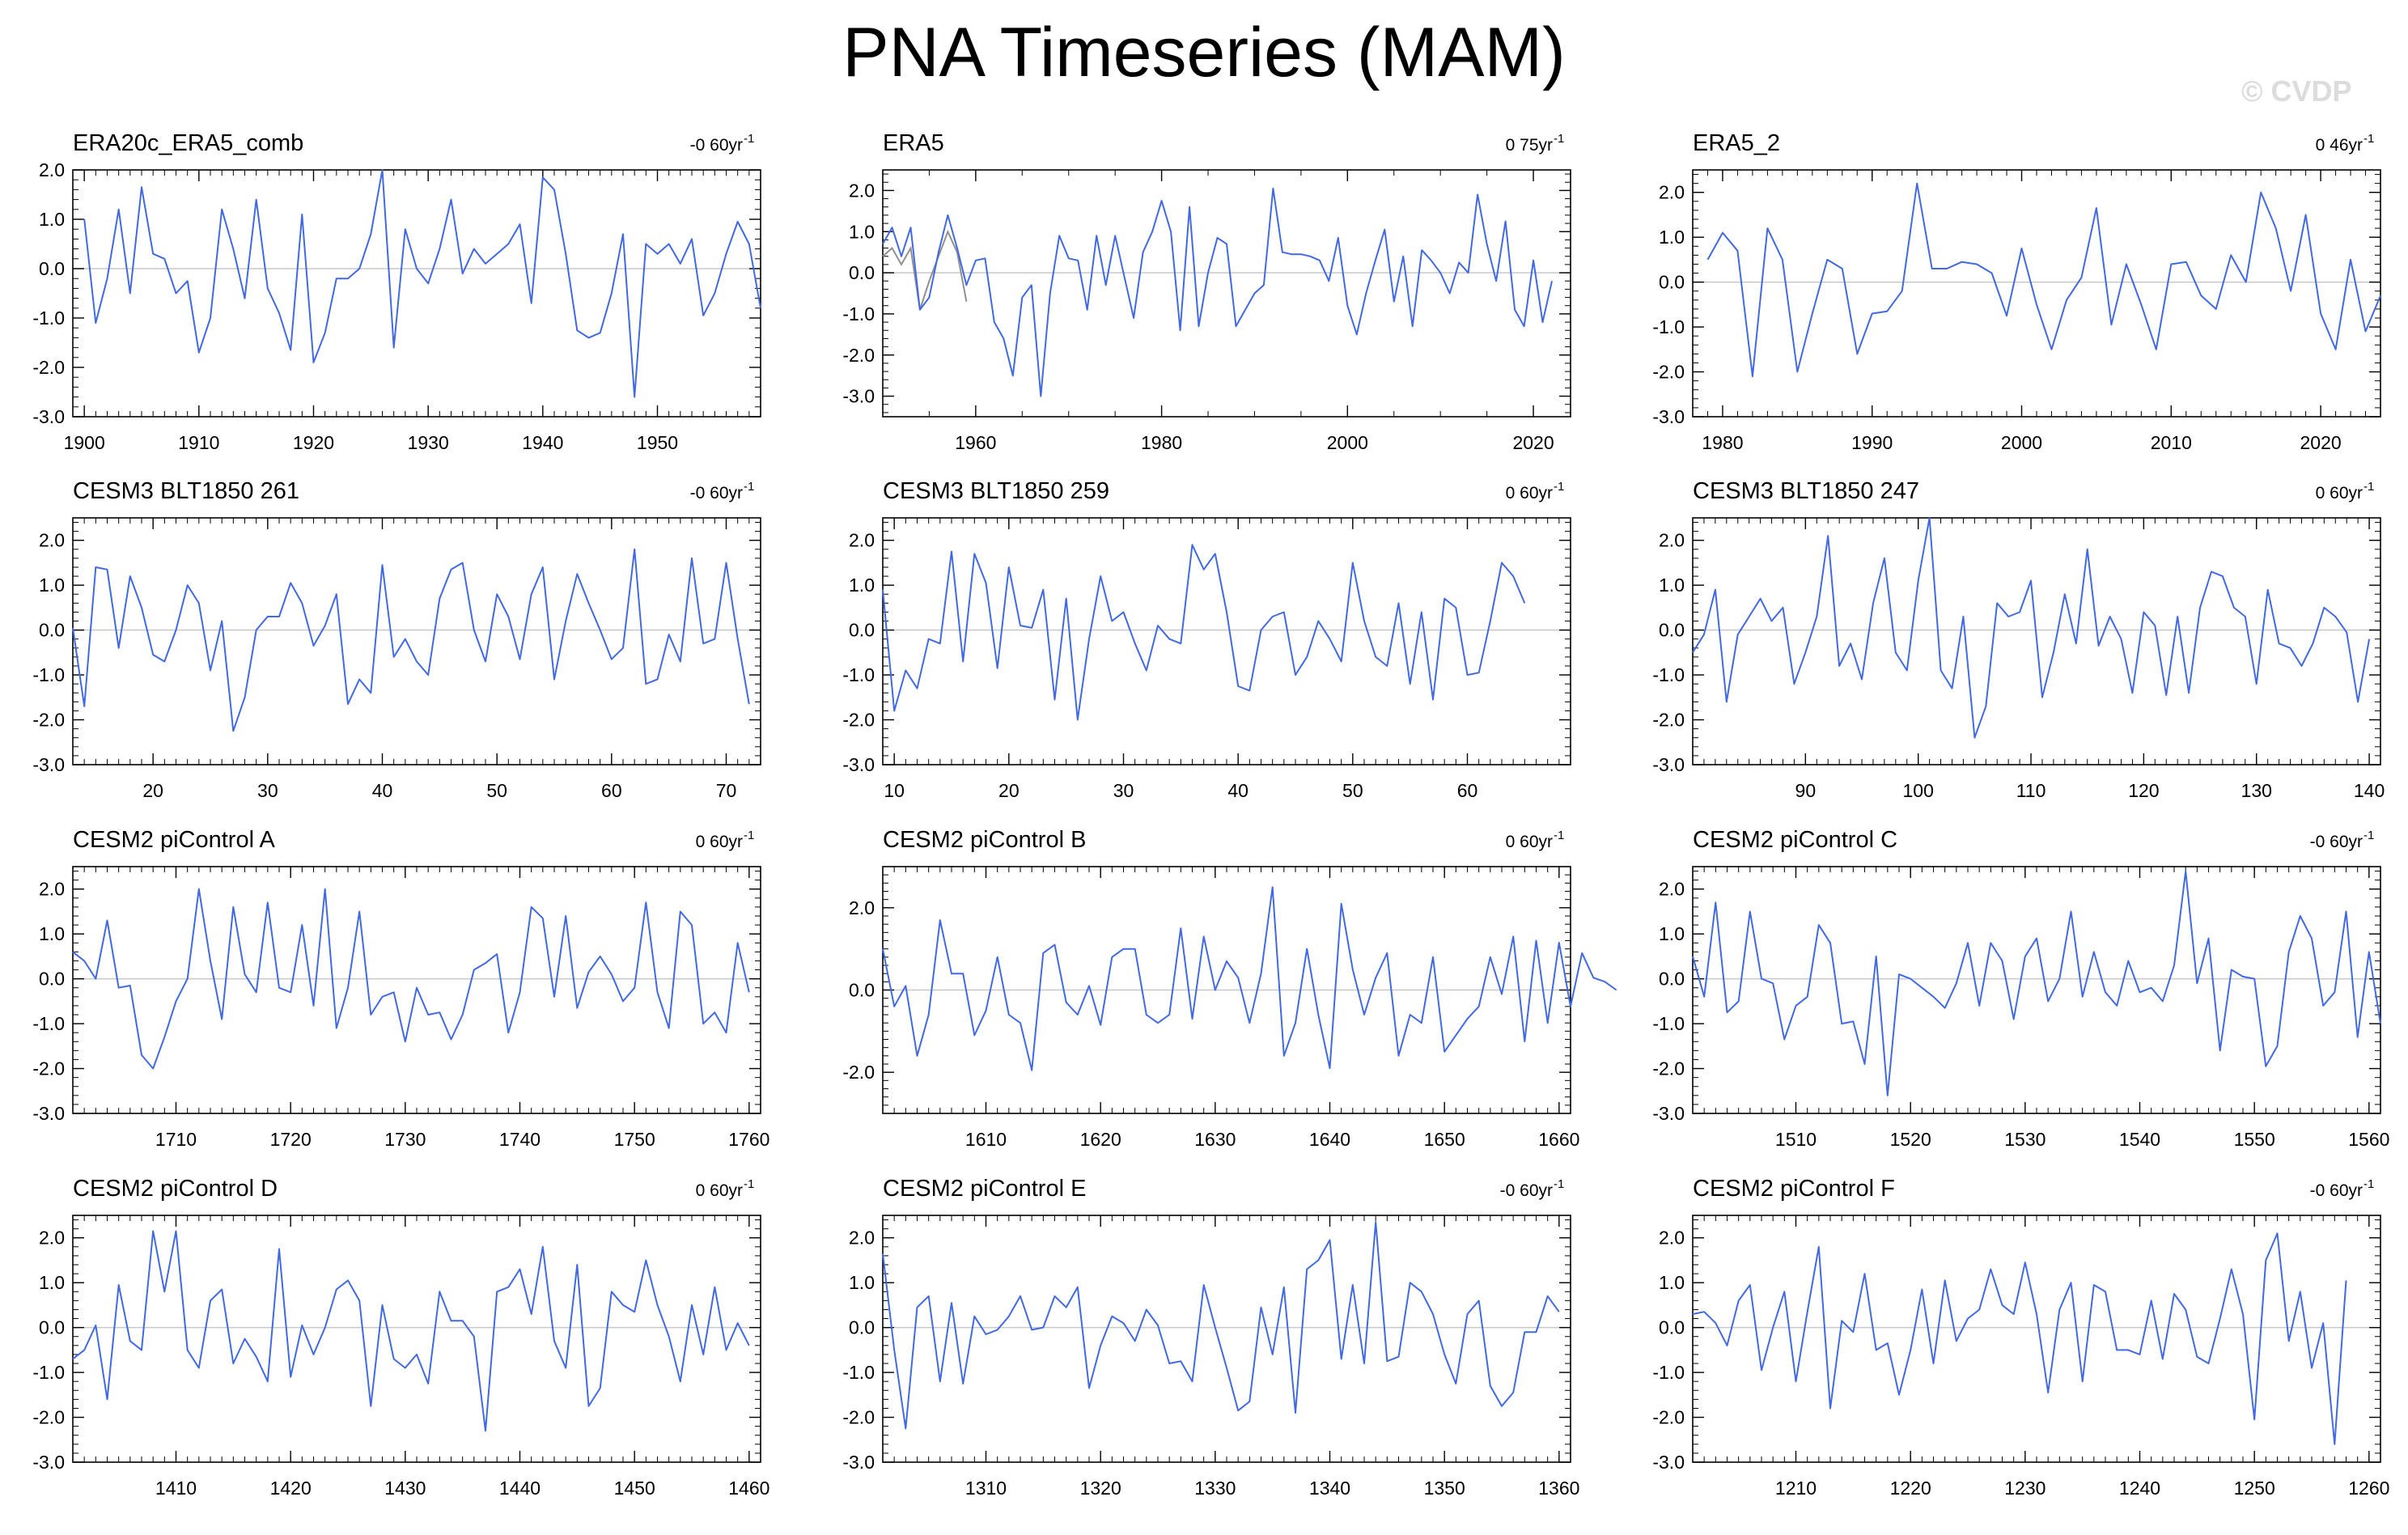 Image resolution: width=2408 pixels, height=1535 pixels. I want to click on panel-title: CESM2 piControl F, so click(1794, 1189).